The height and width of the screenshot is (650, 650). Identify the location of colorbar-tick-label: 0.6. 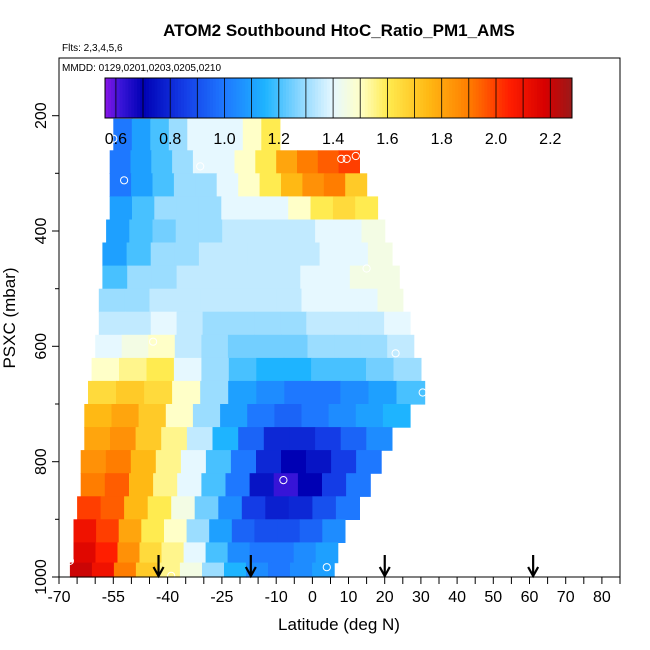
(116, 139).